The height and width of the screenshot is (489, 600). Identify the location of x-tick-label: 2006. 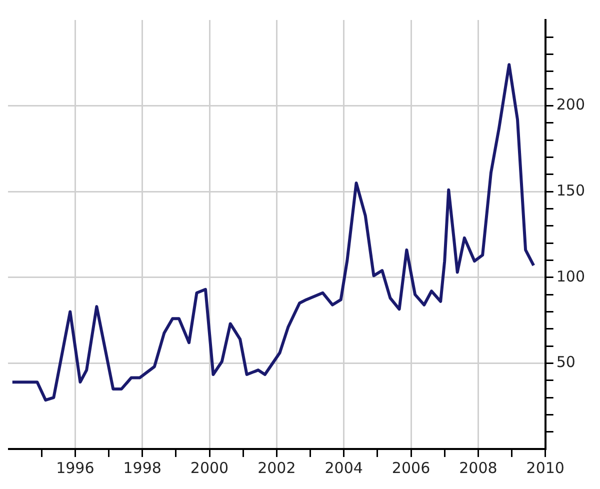
(411, 467).